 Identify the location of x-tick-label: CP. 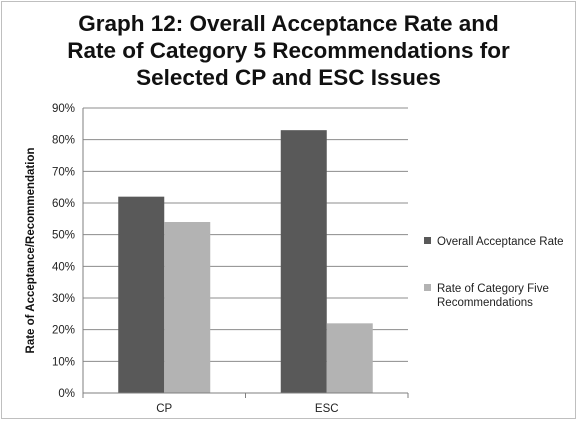
(164, 409).